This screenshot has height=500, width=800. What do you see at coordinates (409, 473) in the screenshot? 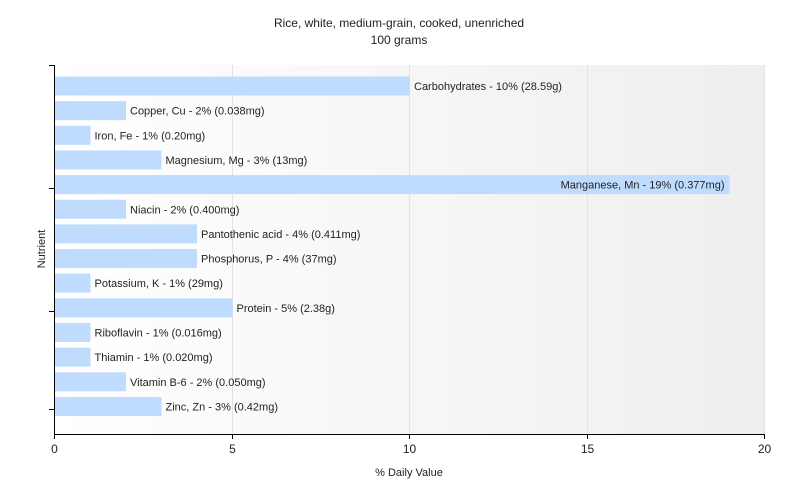
I see `x-axis-label: % Daily Value` at bounding box center [409, 473].